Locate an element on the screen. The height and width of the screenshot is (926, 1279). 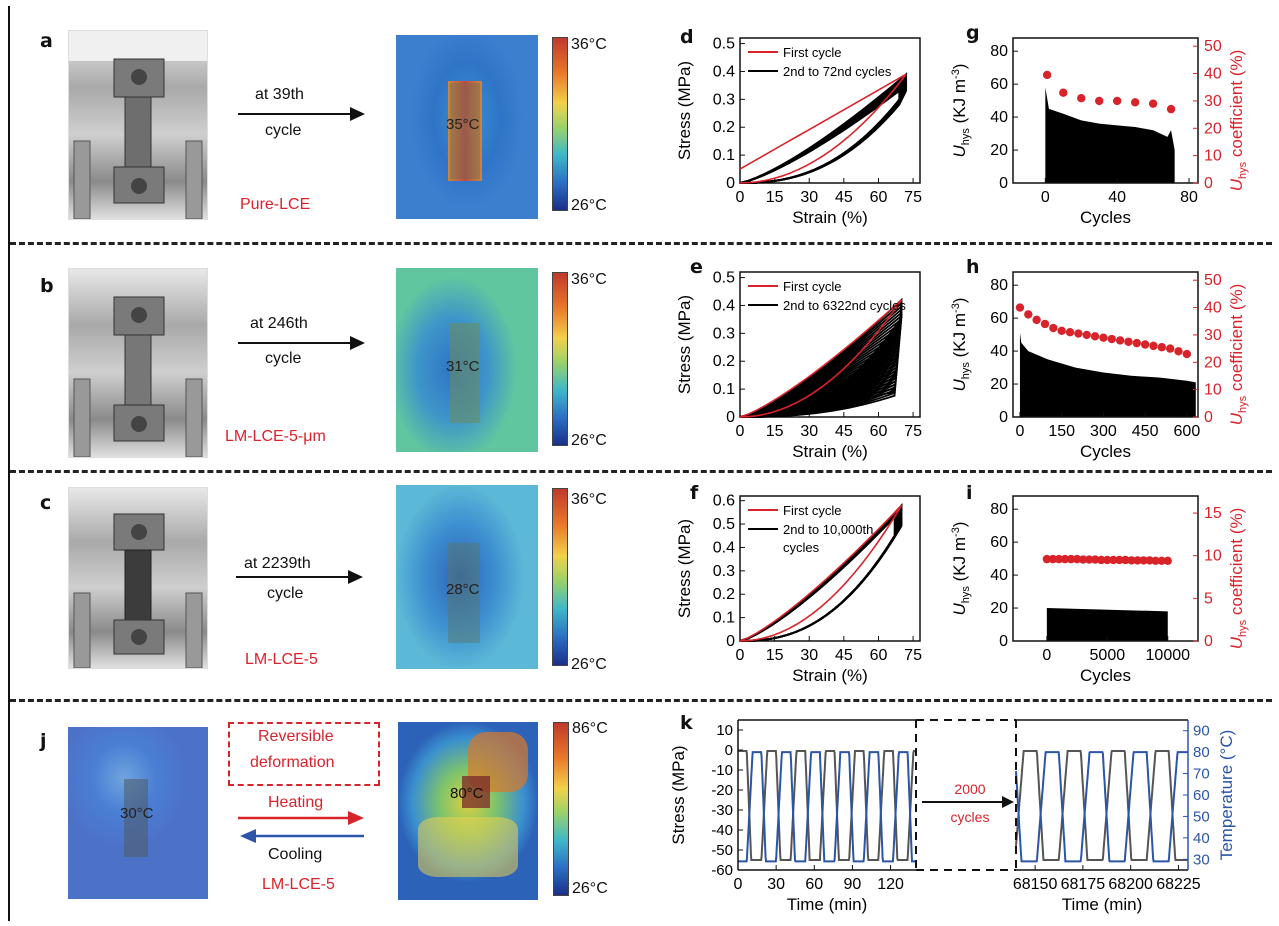
arrow-label-top: at 2239th is located at coordinates (277, 563).